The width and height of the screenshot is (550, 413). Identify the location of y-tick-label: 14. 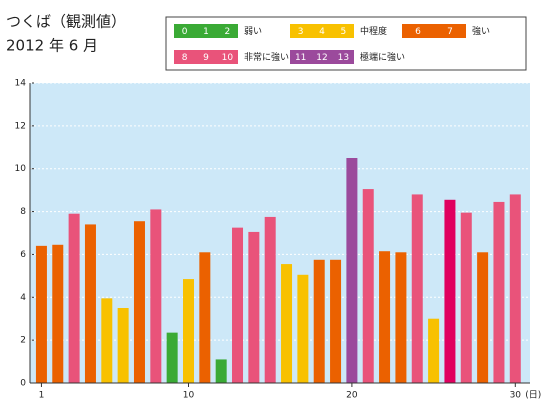
(21, 84).